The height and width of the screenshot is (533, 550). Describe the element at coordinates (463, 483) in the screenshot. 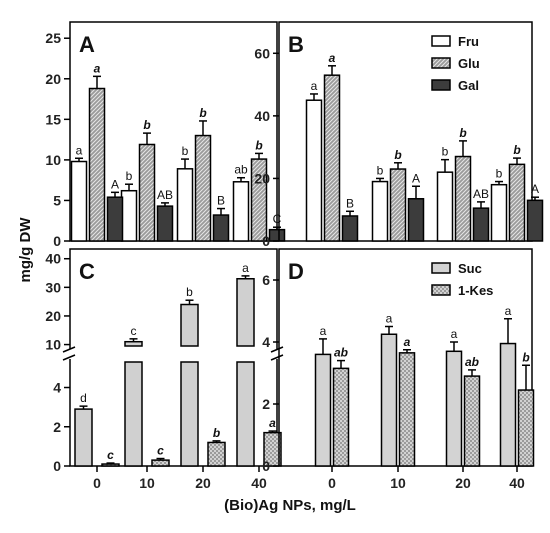

I see `x-tick-label: 20` at that location.